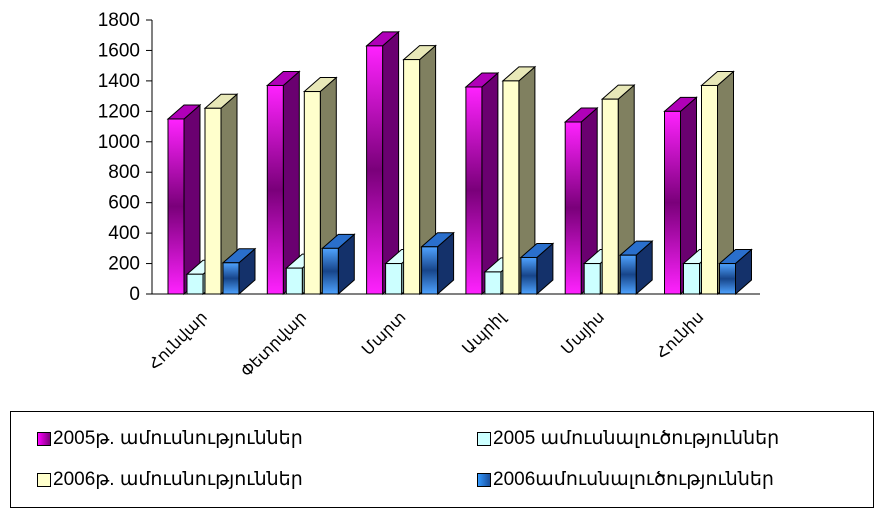  I want to click on y-tick-label: 1200, so click(119, 111).